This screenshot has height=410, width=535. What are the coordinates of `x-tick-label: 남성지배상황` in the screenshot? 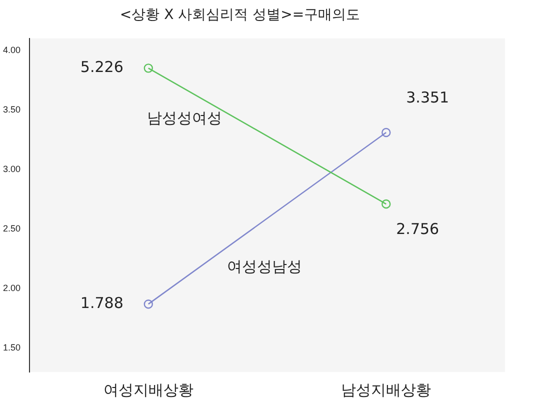 It's located at (386, 391).